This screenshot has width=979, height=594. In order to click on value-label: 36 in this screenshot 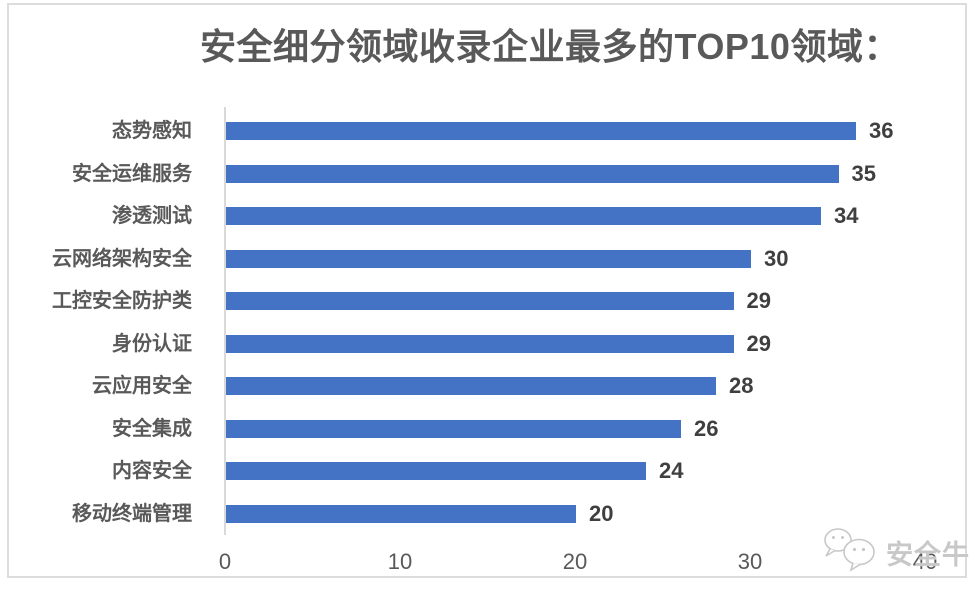, I will do `click(881, 130)`.